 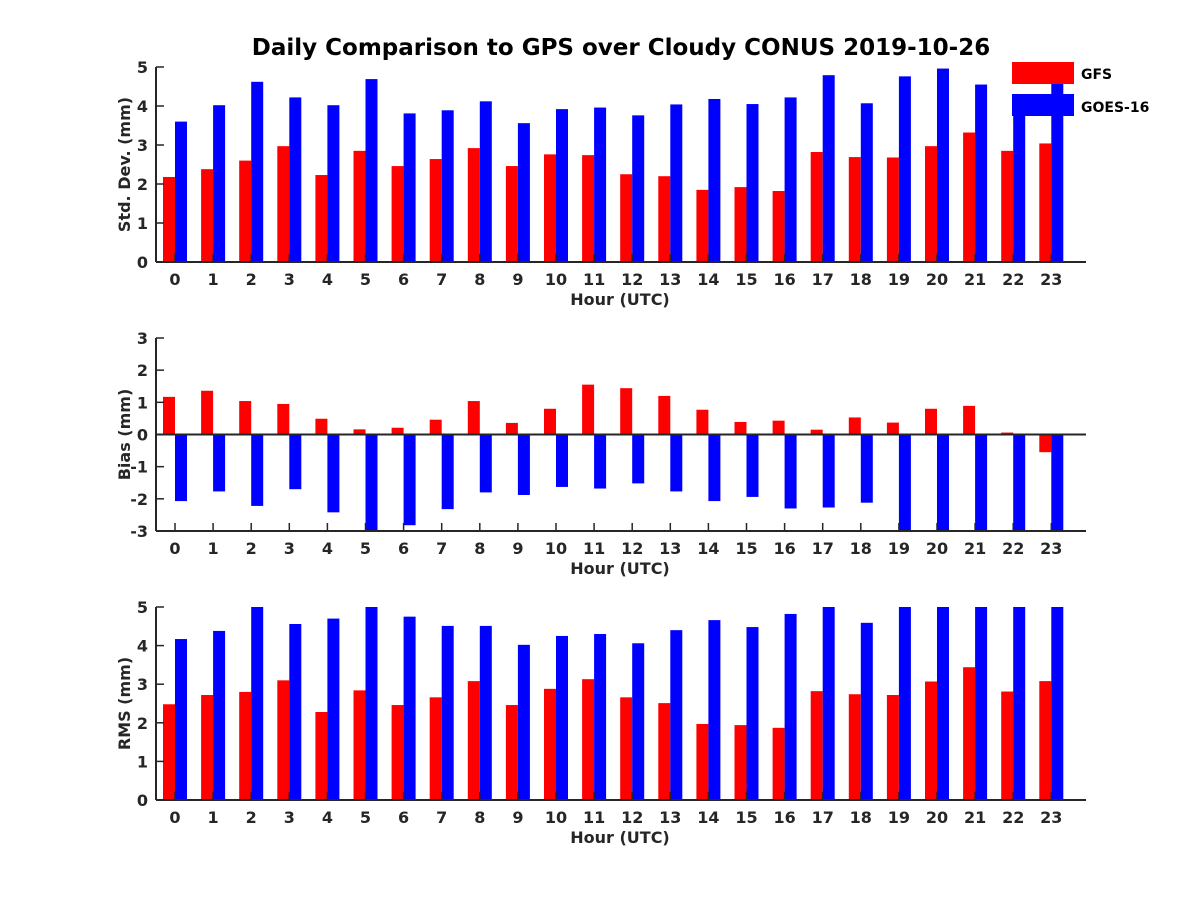 I want to click on y-axis-label: Std. Dev. (mm), so click(x=124, y=164).